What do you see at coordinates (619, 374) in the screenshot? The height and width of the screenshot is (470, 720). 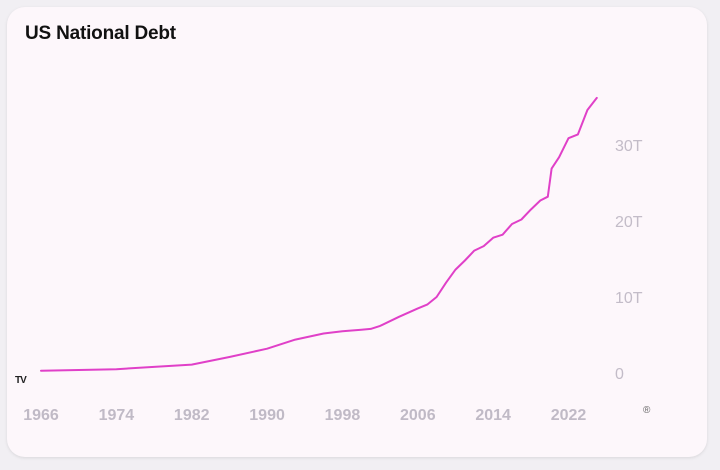 I see `y-tick-label: 0` at bounding box center [619, 374].